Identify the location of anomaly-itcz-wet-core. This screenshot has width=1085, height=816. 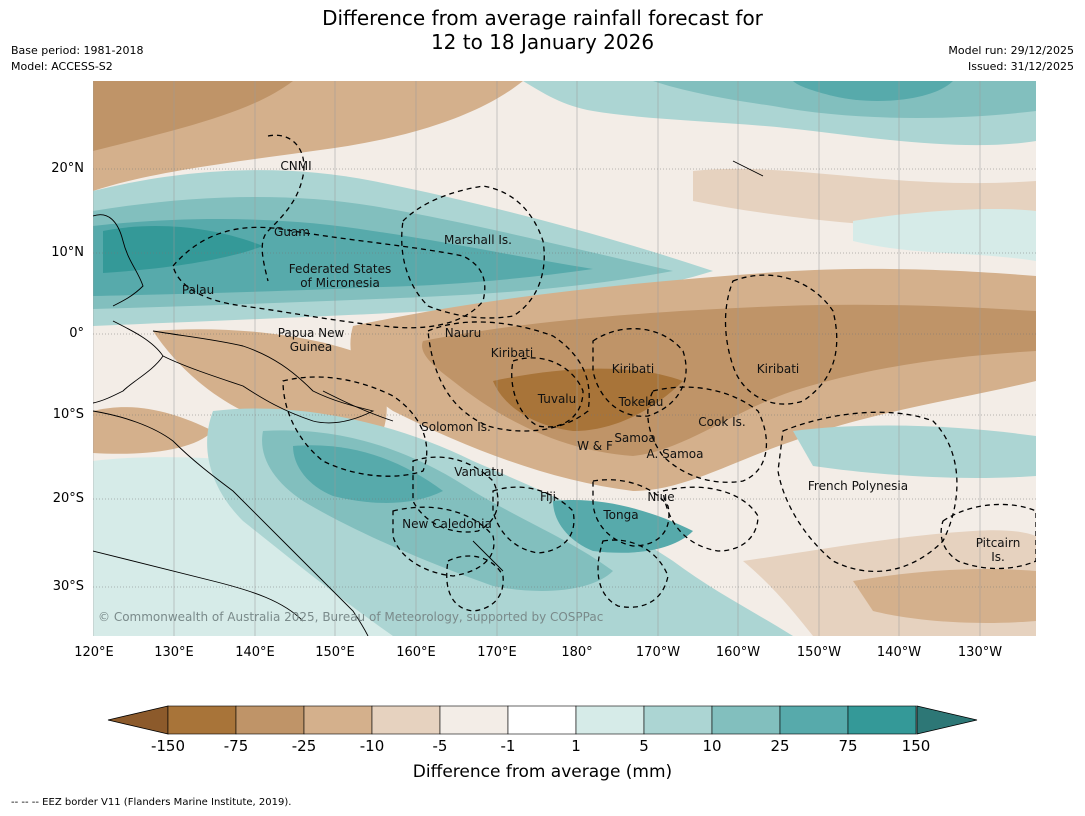
(183, 249).